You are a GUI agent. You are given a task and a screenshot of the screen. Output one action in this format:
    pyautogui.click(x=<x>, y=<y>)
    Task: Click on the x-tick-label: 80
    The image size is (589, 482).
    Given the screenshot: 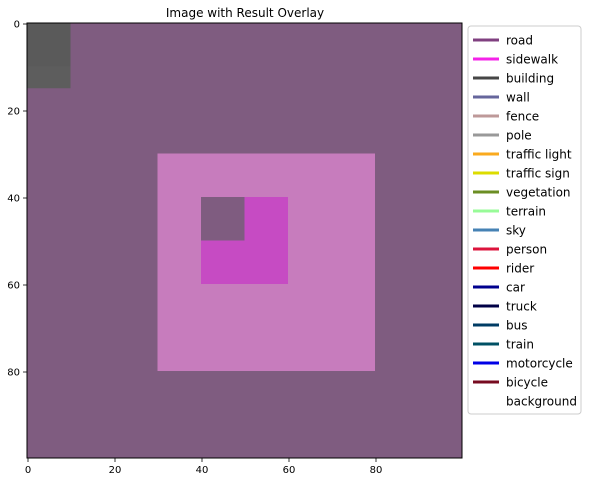 What is the action you would take?
    pyautogui.click(x=376, y=470)
    